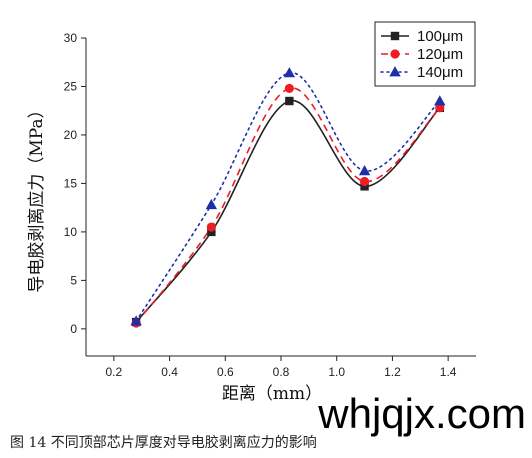 The image size is (532, 458). Describe the element at coordinates (71, 183) in the screenshot. I see `y-tick-label: 15` at that location.